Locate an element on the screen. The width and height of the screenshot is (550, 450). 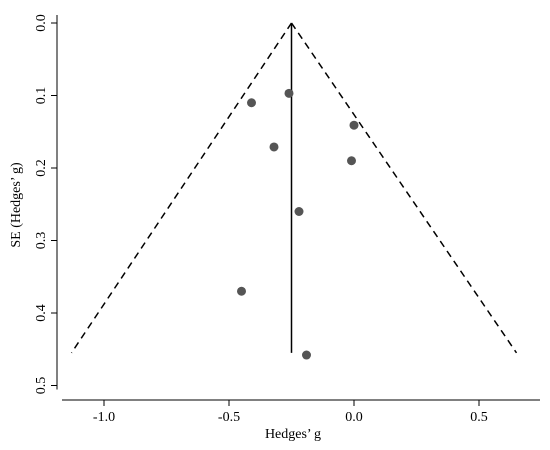
y-tick-label: 0.1 is located at coordinates (41, 96).